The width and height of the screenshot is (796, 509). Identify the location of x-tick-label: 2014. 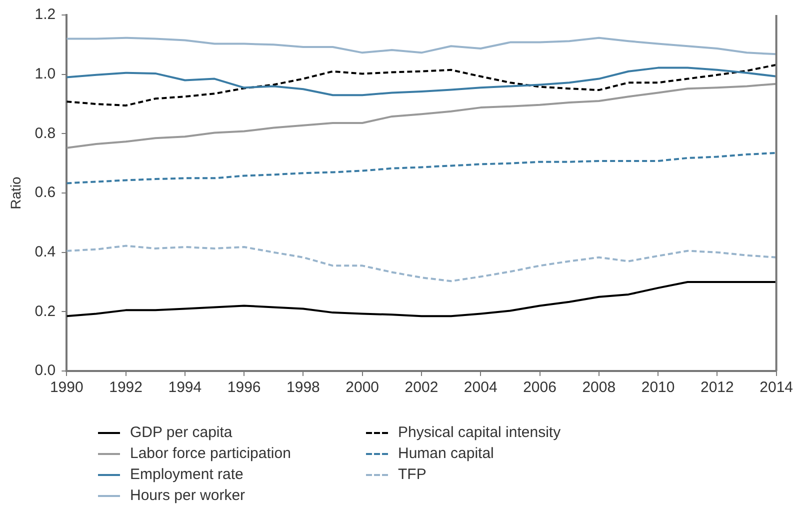
(777, 387).